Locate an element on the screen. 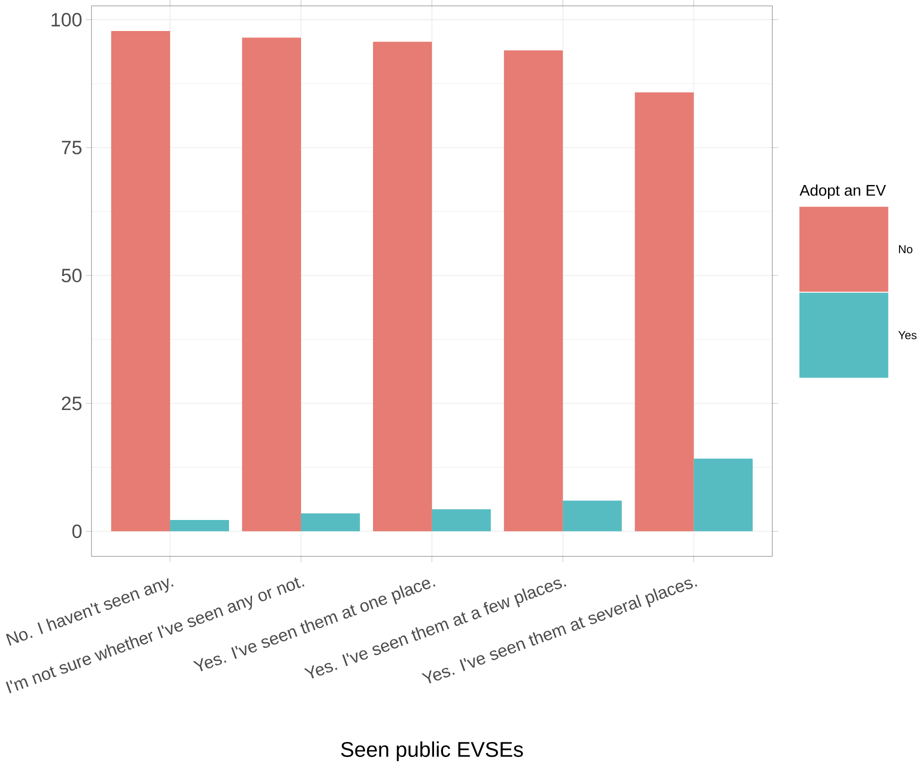 Image resolution: width=923 pixels, height=764 pixels. y-tick-label: 0 is located at coordinates (77, 531).